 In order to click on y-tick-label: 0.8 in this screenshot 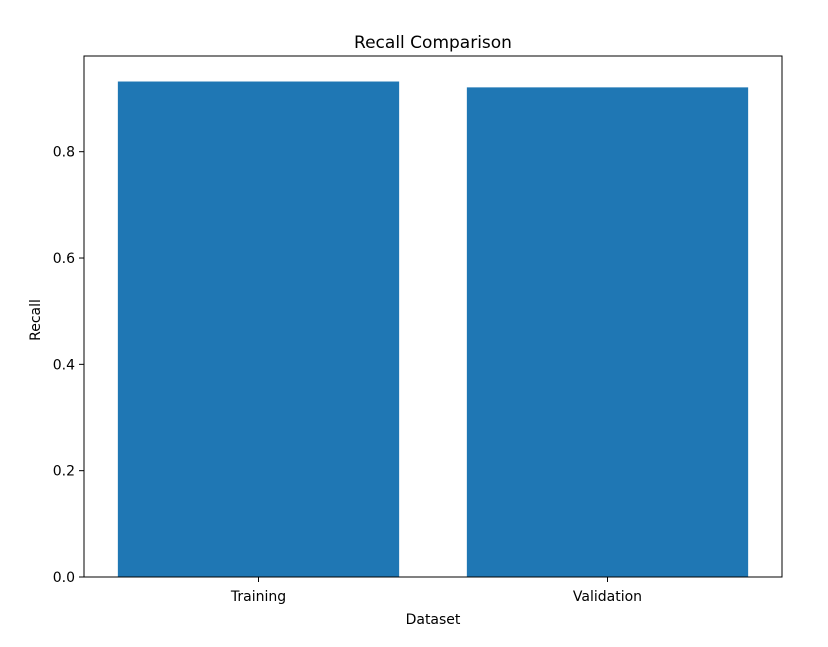, I will do `click(64, 153)`.